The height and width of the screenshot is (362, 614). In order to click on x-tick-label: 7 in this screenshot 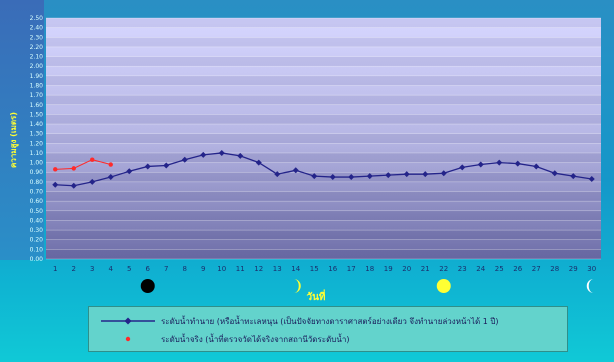, I will do `click(166, 269)`.